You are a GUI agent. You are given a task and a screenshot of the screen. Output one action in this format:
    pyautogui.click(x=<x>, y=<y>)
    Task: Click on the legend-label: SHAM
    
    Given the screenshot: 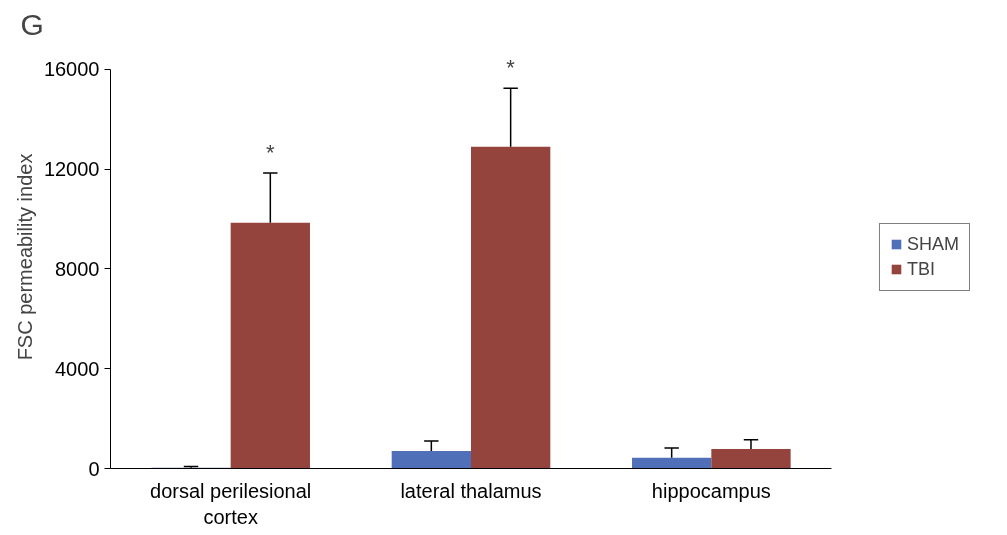 What is the action you would take?
    pyautogui.click(x=932, y=244)
    